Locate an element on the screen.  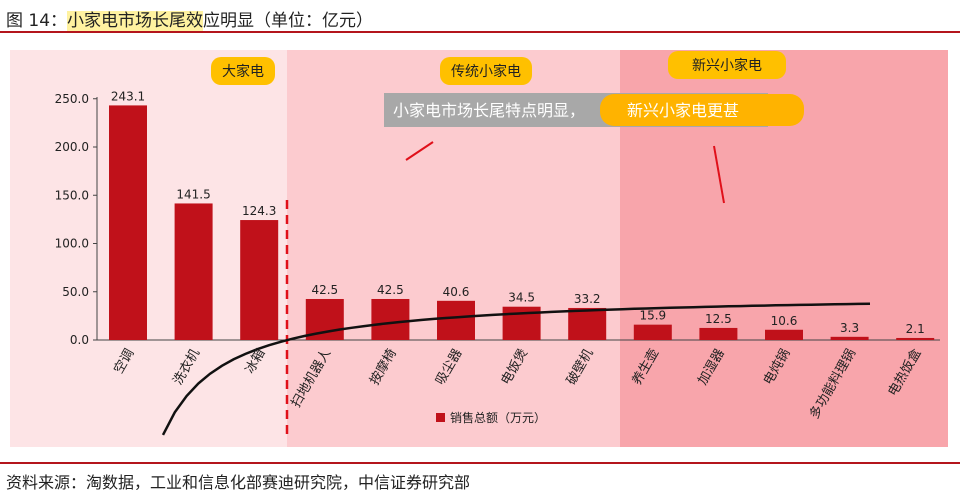
data-label: 10.6 is located at coordinates (784, 321).